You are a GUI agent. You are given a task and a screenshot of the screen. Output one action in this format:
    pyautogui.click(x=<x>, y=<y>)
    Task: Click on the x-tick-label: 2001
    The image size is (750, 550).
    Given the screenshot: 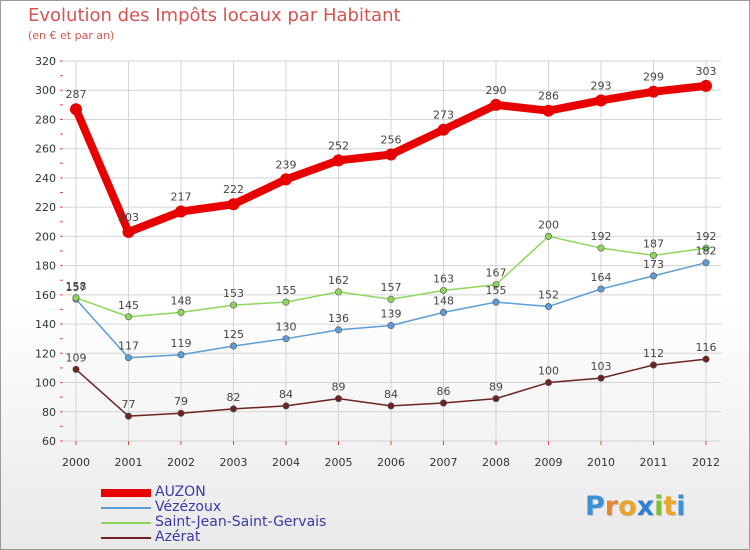 What is the action you would take?
    pyautogui.click(x=129, y=462)
    